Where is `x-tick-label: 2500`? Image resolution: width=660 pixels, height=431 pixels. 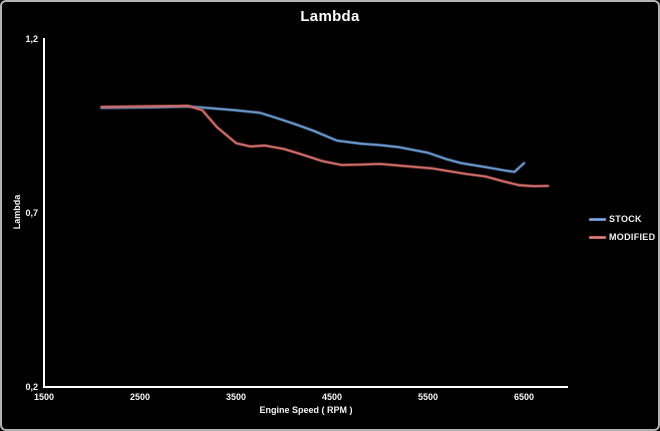
x-tick-label: 2500 is located at coordinates (140, 397).